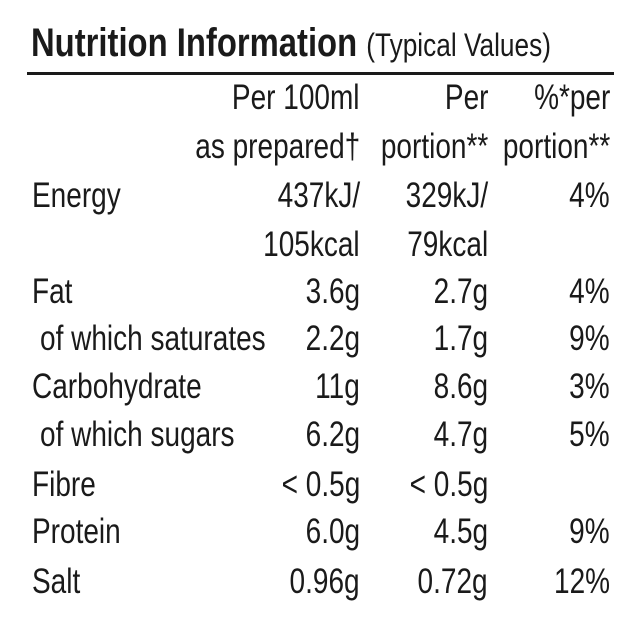 This screenshot has height=640, width=640. I want to click on percent-value: 12%, so click(581, 581).